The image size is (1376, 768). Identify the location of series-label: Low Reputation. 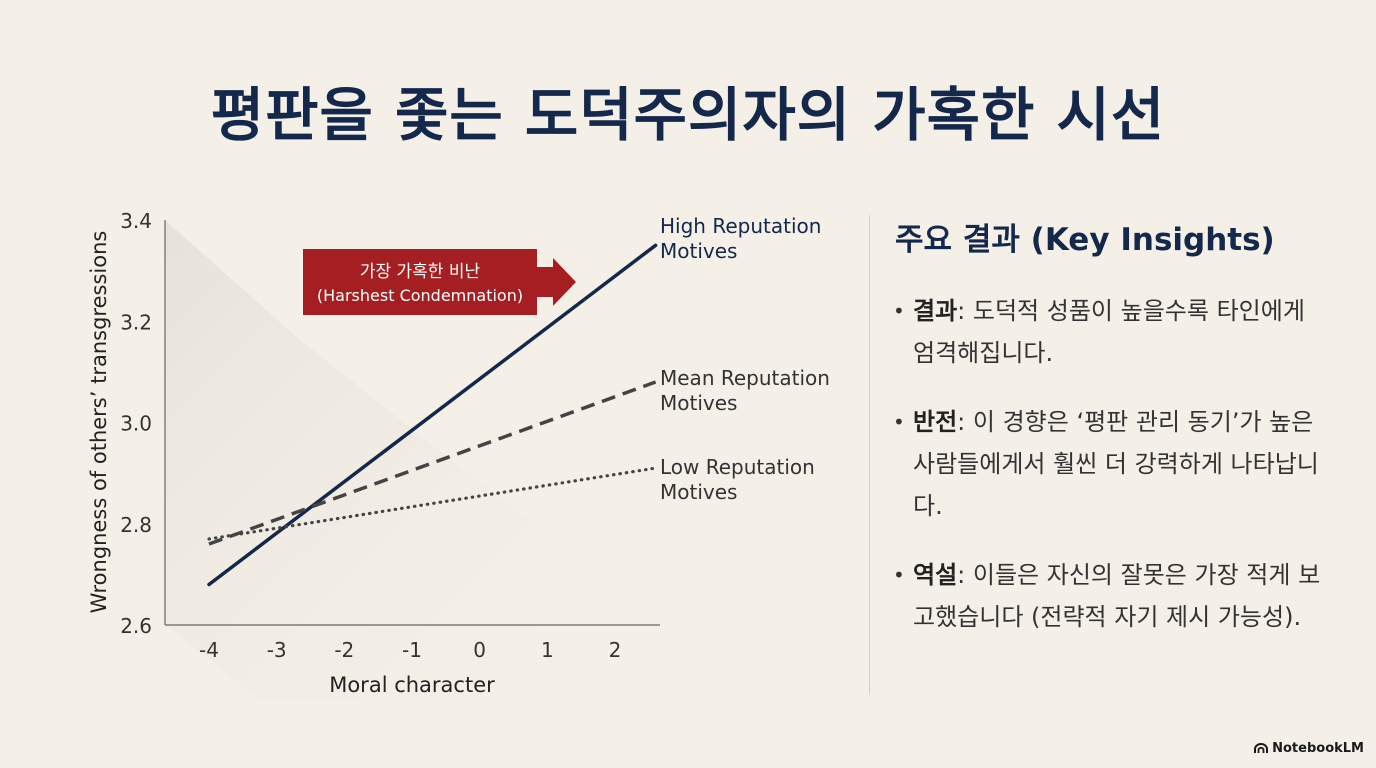
(737, 467).